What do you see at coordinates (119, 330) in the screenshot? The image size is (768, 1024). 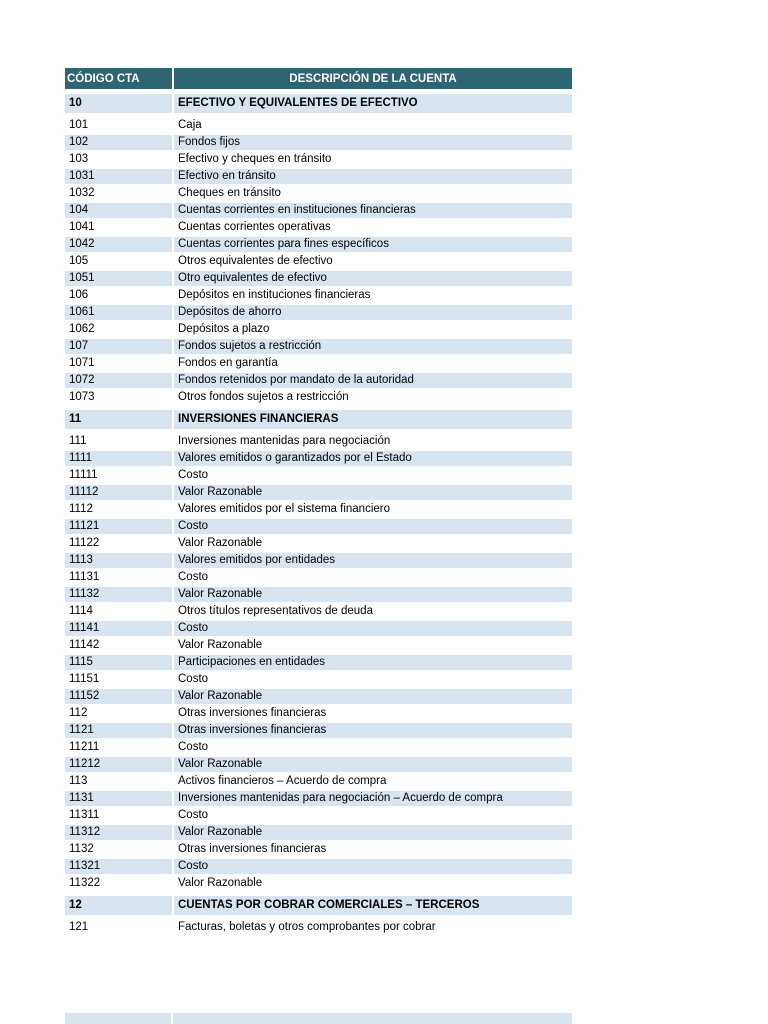 I see `account-code-cell: 1062` at bounding box center [119, 330].